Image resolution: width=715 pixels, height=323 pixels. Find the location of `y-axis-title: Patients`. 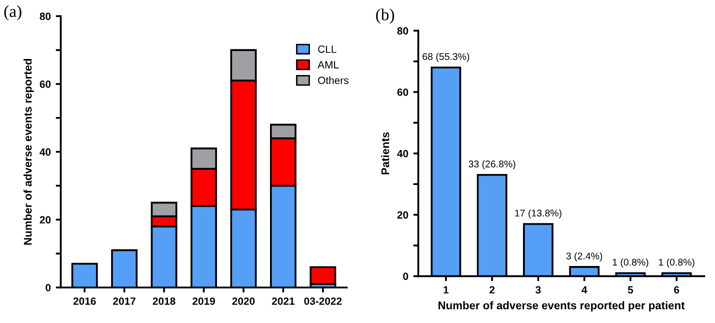

y-axis-title: Patients is located at coordinates (385, 153).